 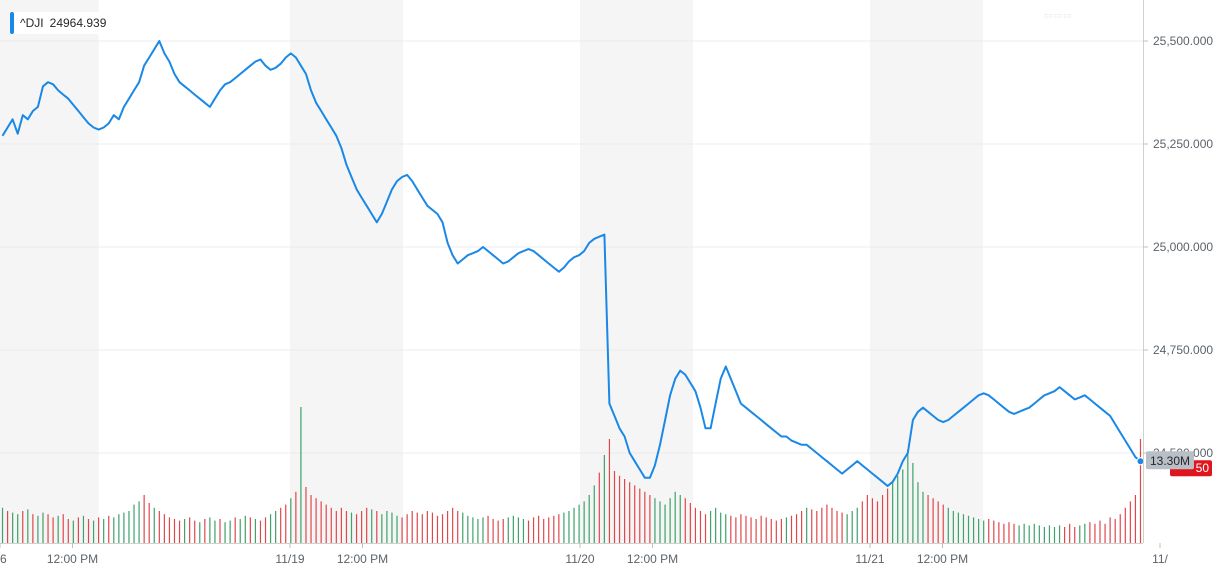 What do you see at coordinates (1183, 350) in the screenshot?
I see `y-tick-label: 24,750.000` at bounding box center [1183, 350].